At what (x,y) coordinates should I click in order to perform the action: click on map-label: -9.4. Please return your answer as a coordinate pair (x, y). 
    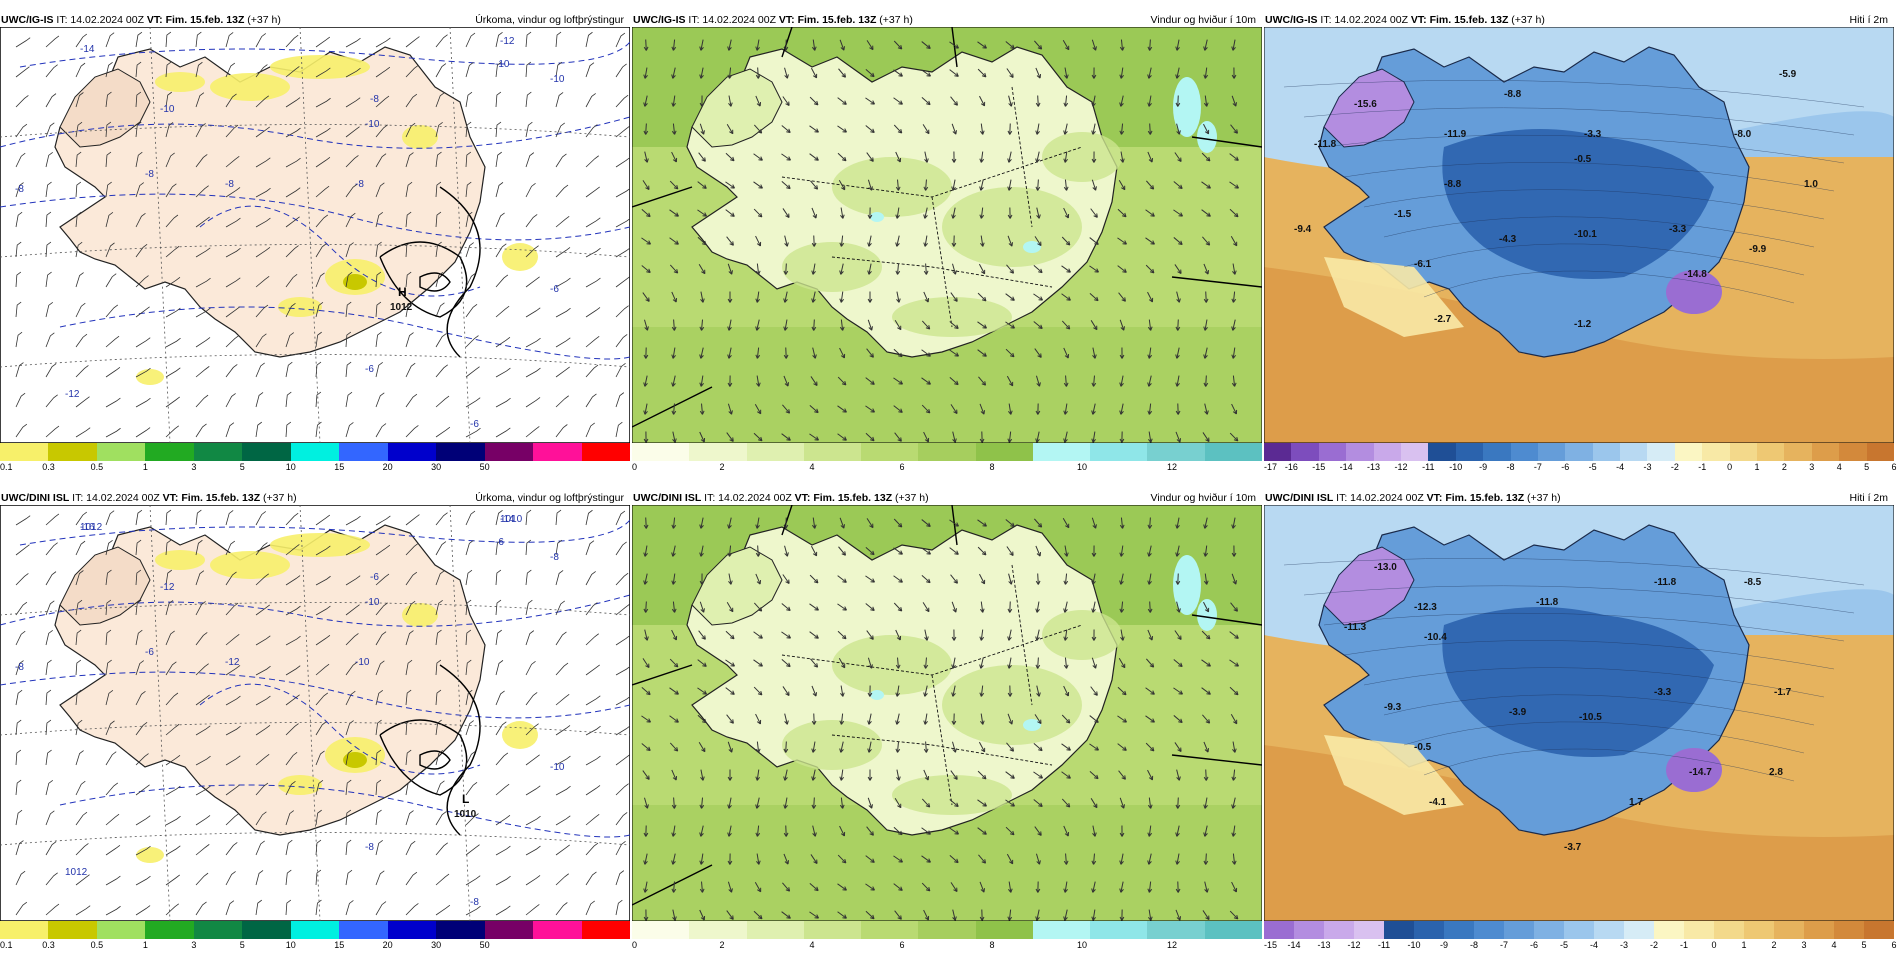
    Looking at the image, I should click on (1303, 229).